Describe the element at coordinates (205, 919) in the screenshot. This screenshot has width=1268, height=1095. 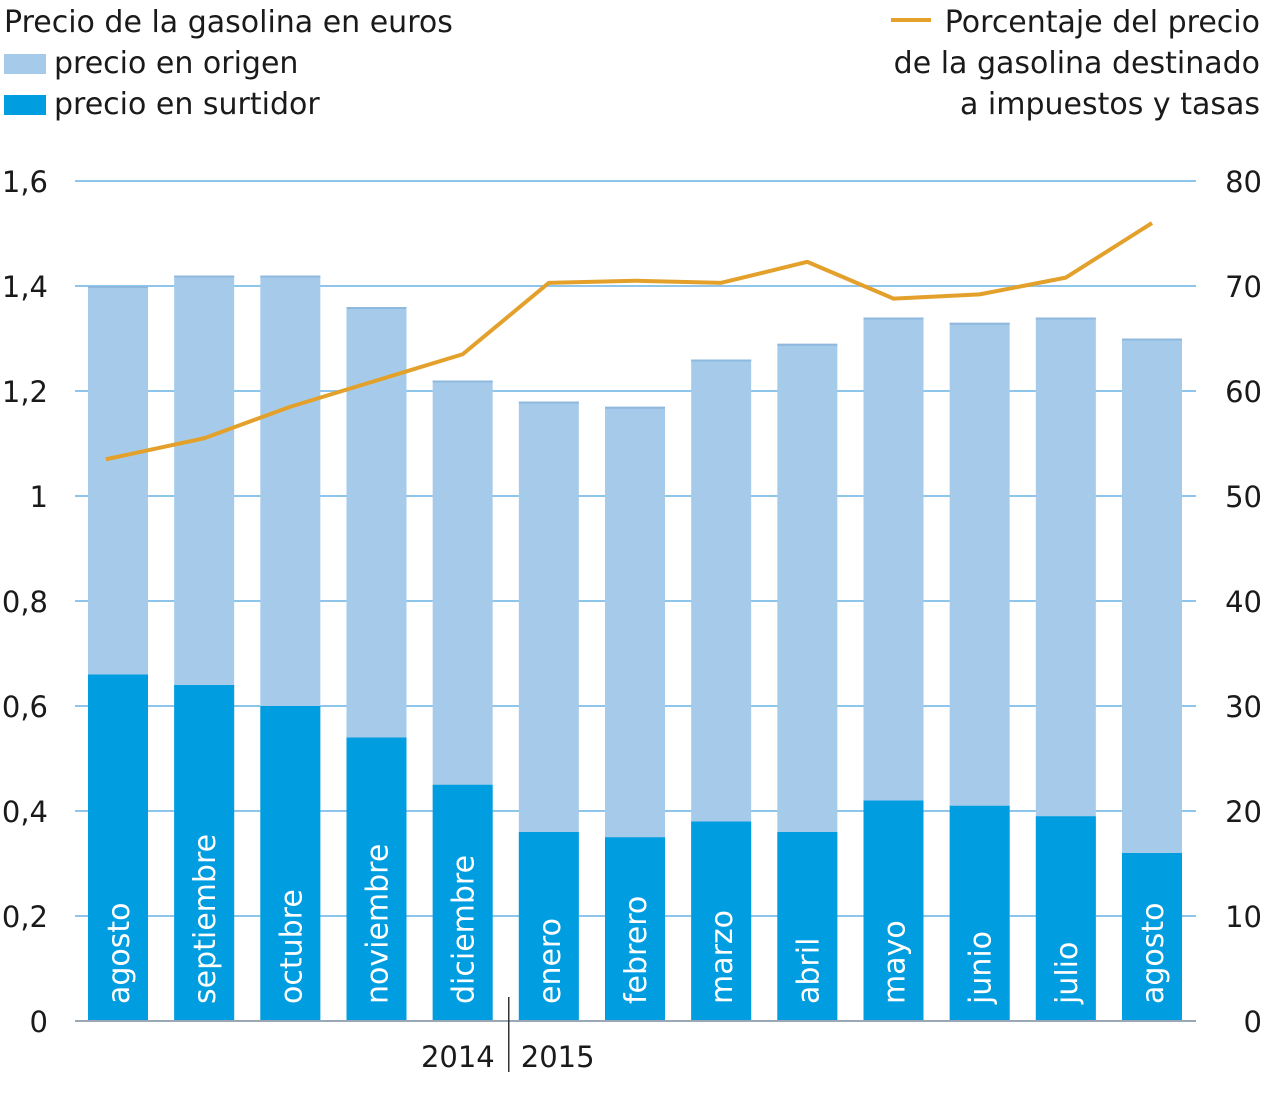
I see `category-label: septiembre` at that location.